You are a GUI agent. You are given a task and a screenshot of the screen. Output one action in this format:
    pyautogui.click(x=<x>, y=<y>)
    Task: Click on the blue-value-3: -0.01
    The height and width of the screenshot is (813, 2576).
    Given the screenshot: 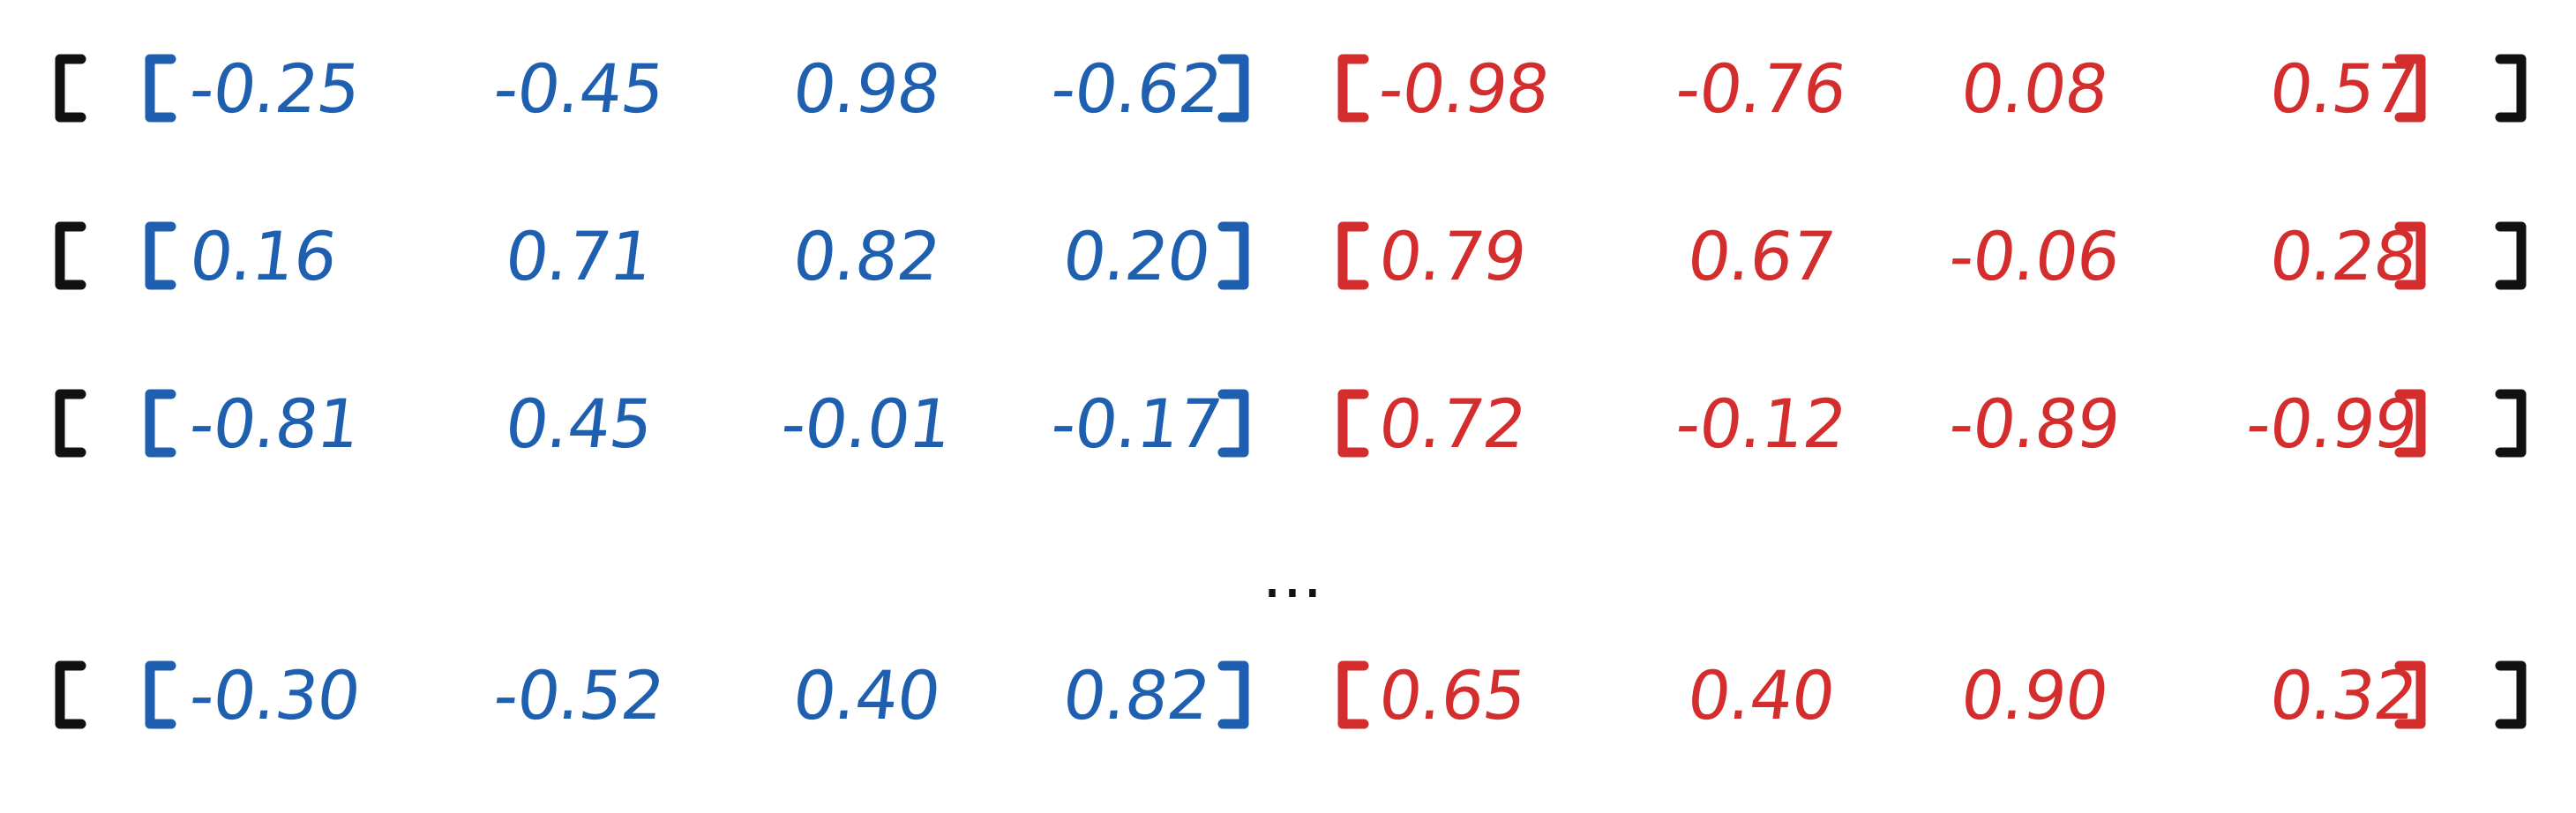 What is the action you would take?
    pyautogui.click(x=866, y=423)
    